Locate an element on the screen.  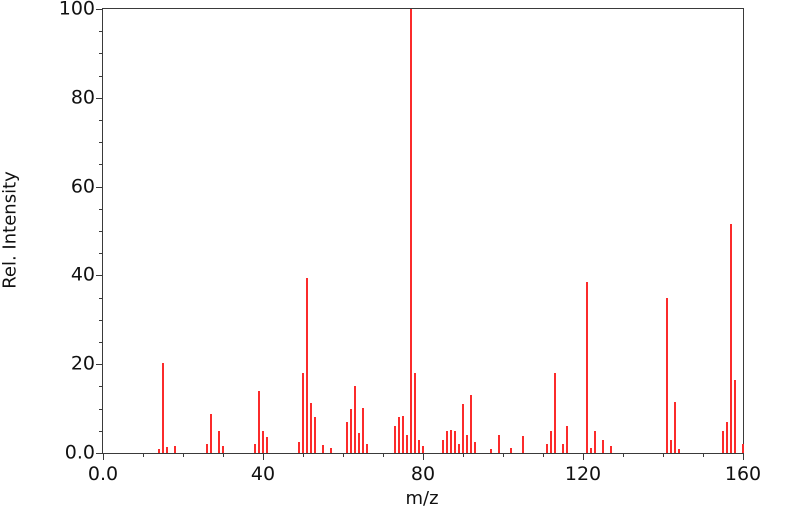
y-tick-label: 100 is located at coordinates (76, 10).